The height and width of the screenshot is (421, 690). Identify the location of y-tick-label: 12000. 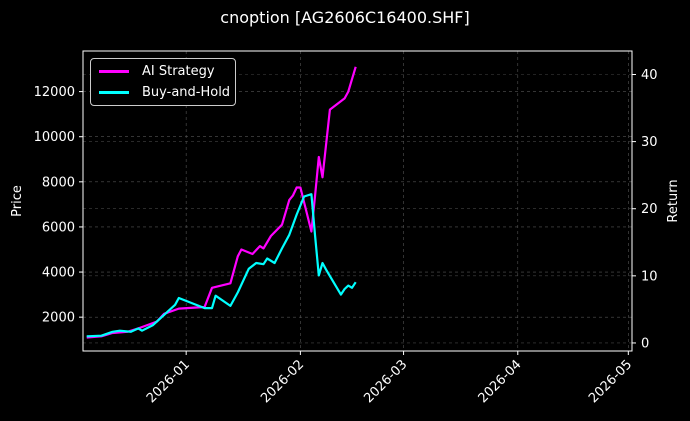
(54, 92).